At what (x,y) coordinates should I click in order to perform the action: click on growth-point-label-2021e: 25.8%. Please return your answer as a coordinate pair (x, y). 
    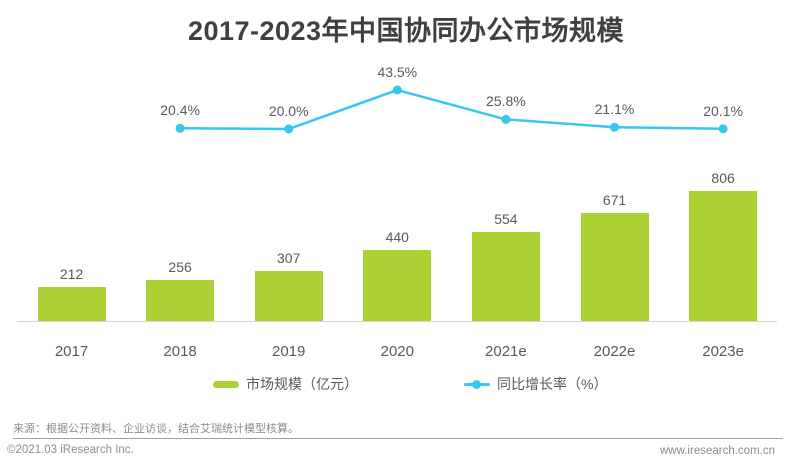
    Looking at the image, I should click on (506, 101).